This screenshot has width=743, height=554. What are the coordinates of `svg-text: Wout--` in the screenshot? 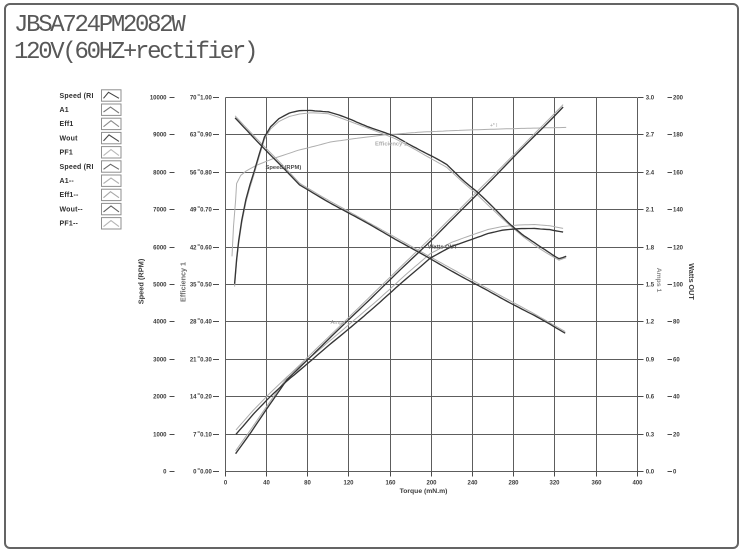 It's located at (72, 209).